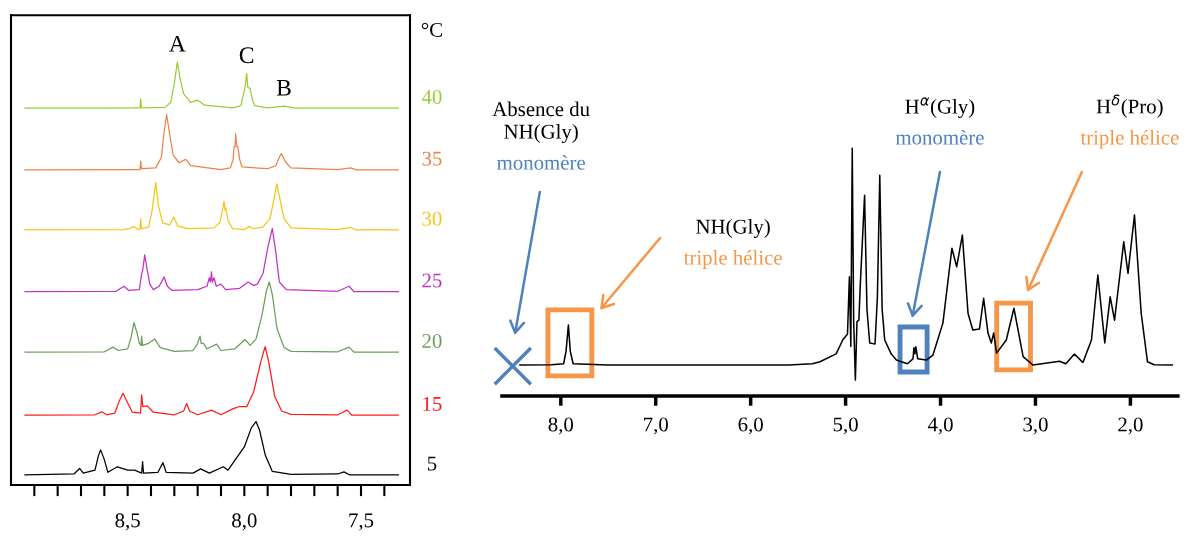 The width and height of the screenshot is (1190, 540). I want to click on series-label: 15, so click(432, 404).